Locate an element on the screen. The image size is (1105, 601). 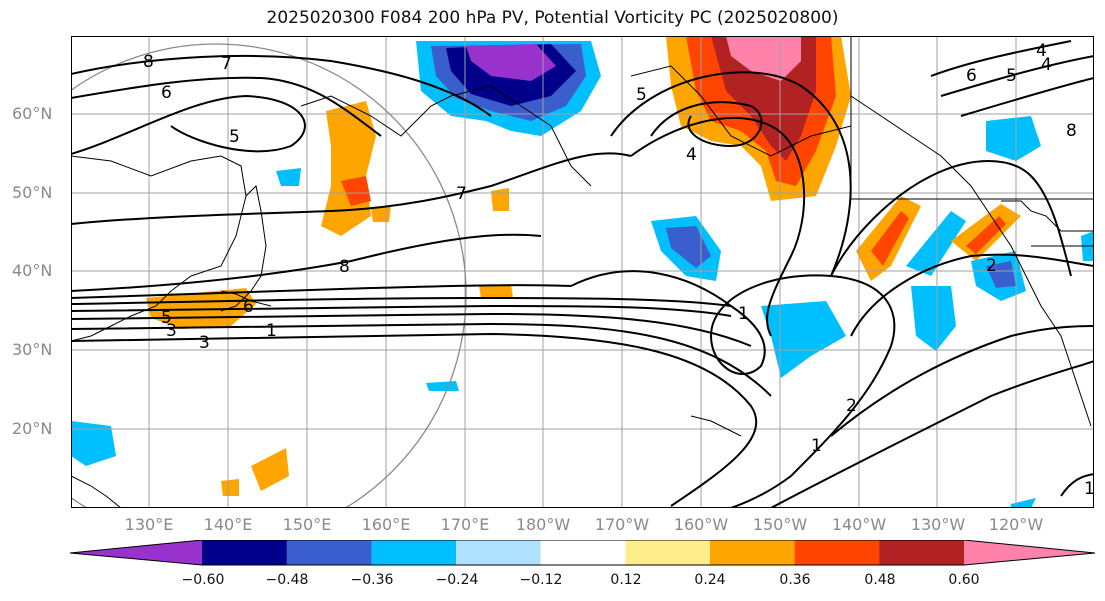
lat-label: 20°N is located at coordinates (32, 428).